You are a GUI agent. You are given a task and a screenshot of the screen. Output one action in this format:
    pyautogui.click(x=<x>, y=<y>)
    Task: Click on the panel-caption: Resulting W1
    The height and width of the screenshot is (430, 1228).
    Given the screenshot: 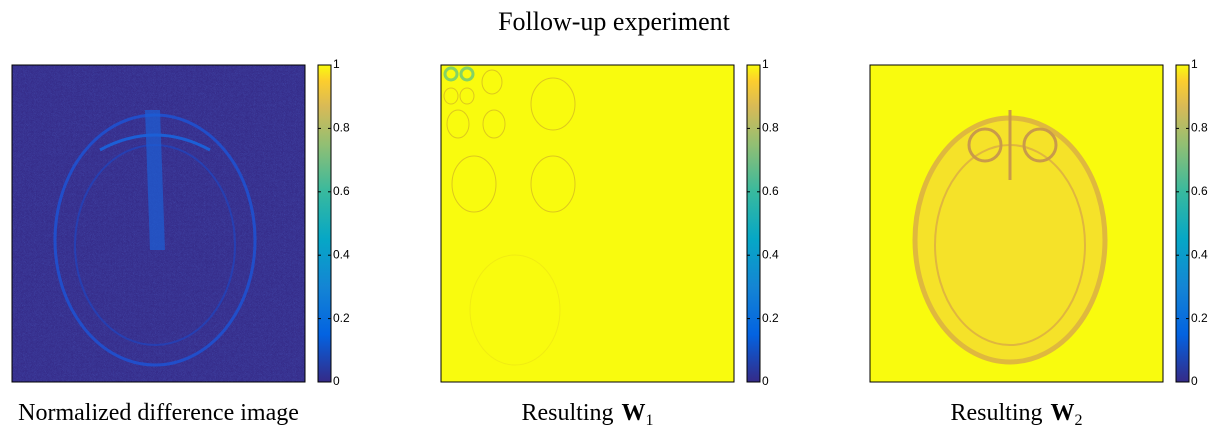 What is the action you would take?
    pyautogui.click(x=587, y=414)
    